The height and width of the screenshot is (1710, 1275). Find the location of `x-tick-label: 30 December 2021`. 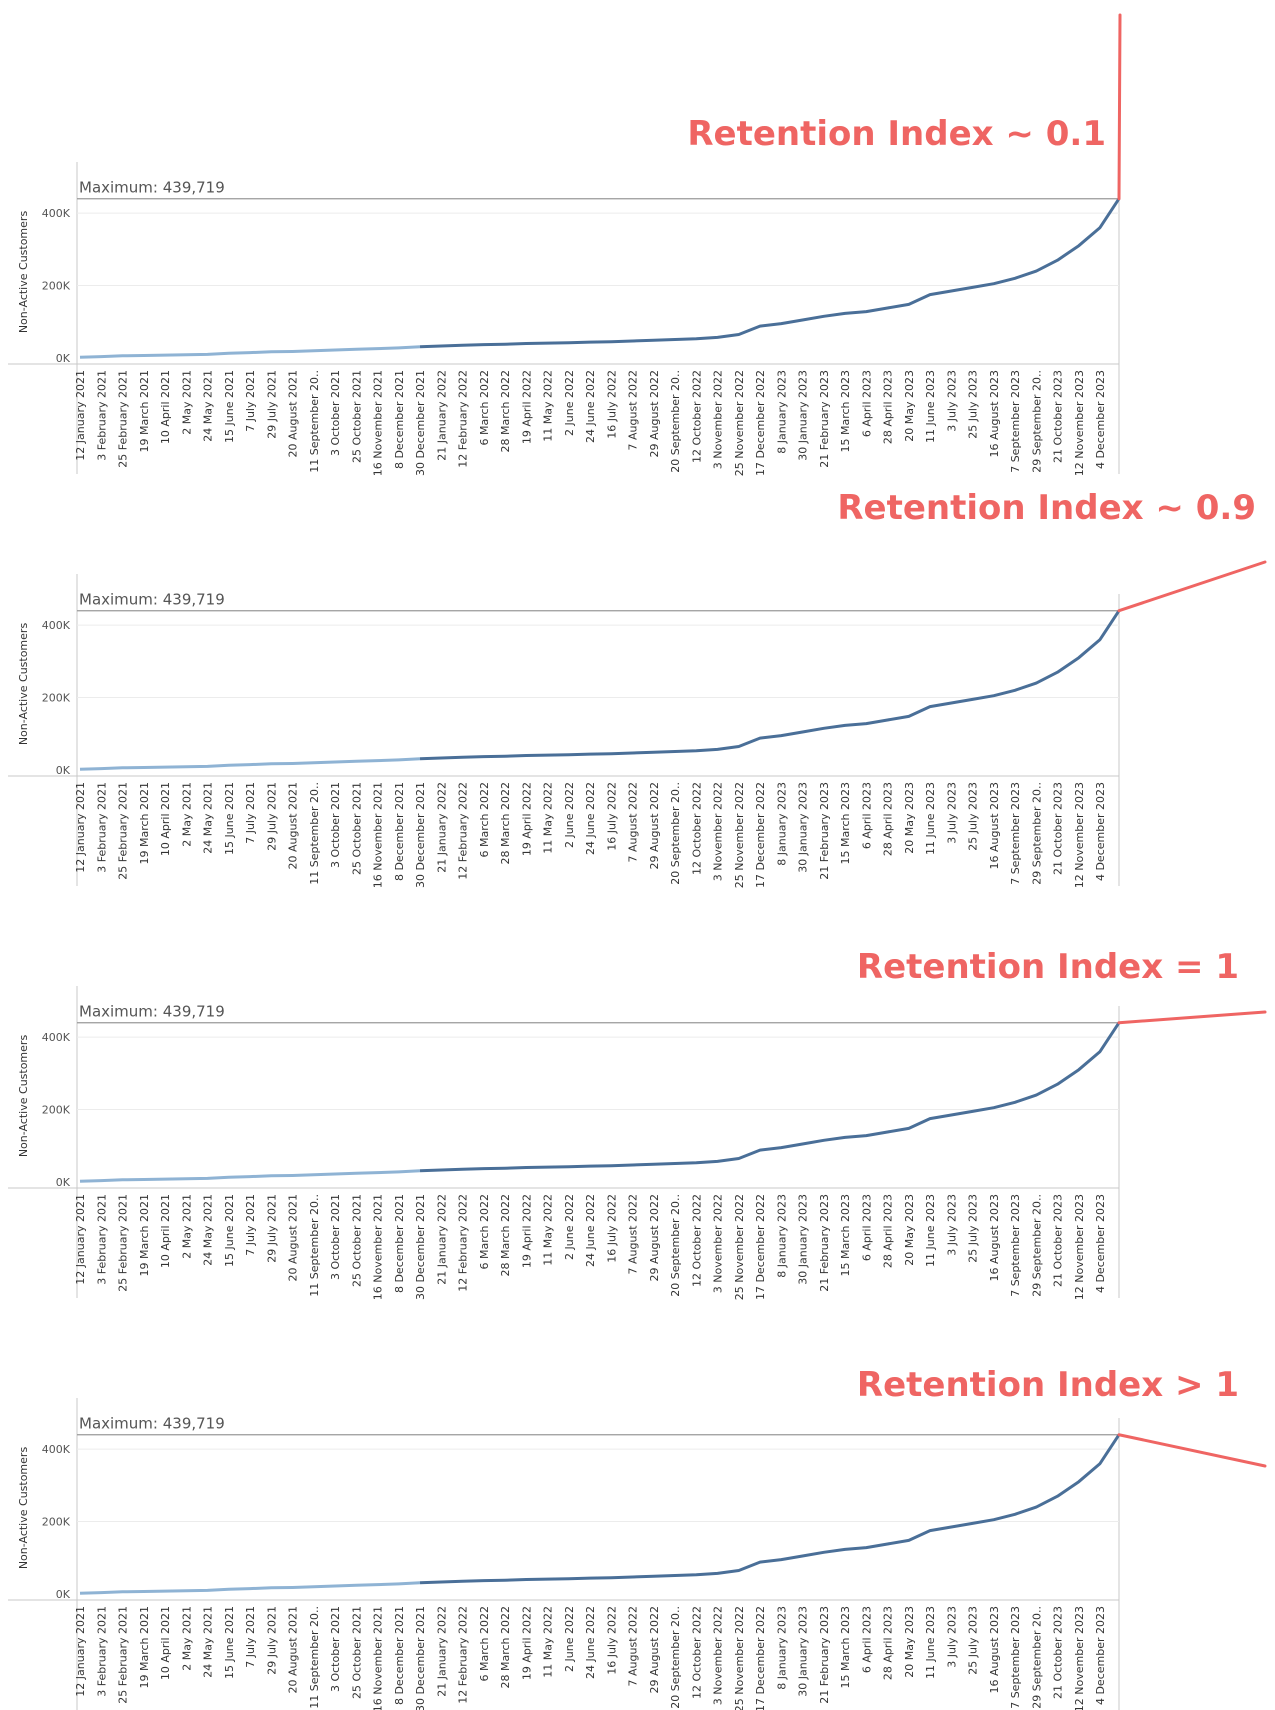

x-tick-label: 30 December 2021 is located at coordinates (420, 423).